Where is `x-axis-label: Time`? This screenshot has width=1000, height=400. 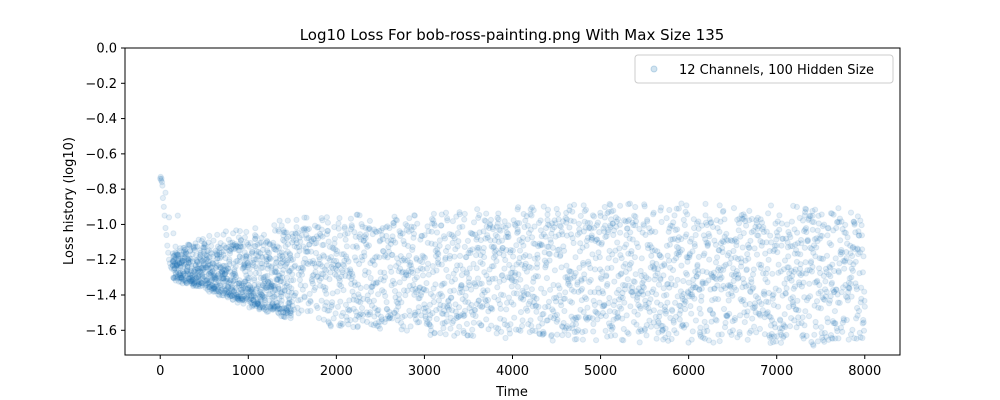
x-axis-label: Time is located at coordinates (511, 392).